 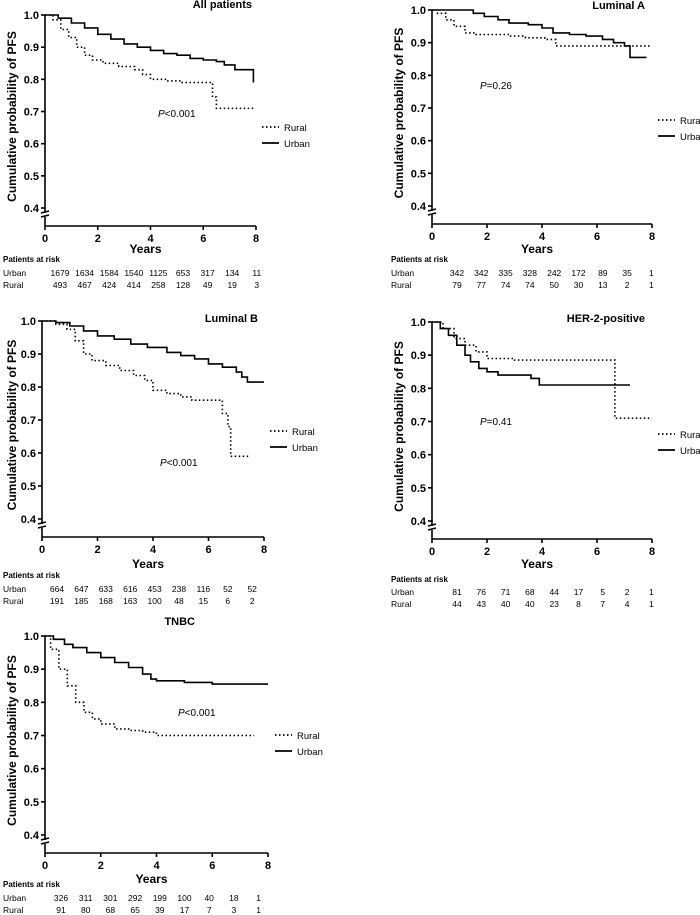 What do you see at coordinates (227, 601) in the screenshot?
I see `risk-cell: 6` at bounding box center [227, 601].